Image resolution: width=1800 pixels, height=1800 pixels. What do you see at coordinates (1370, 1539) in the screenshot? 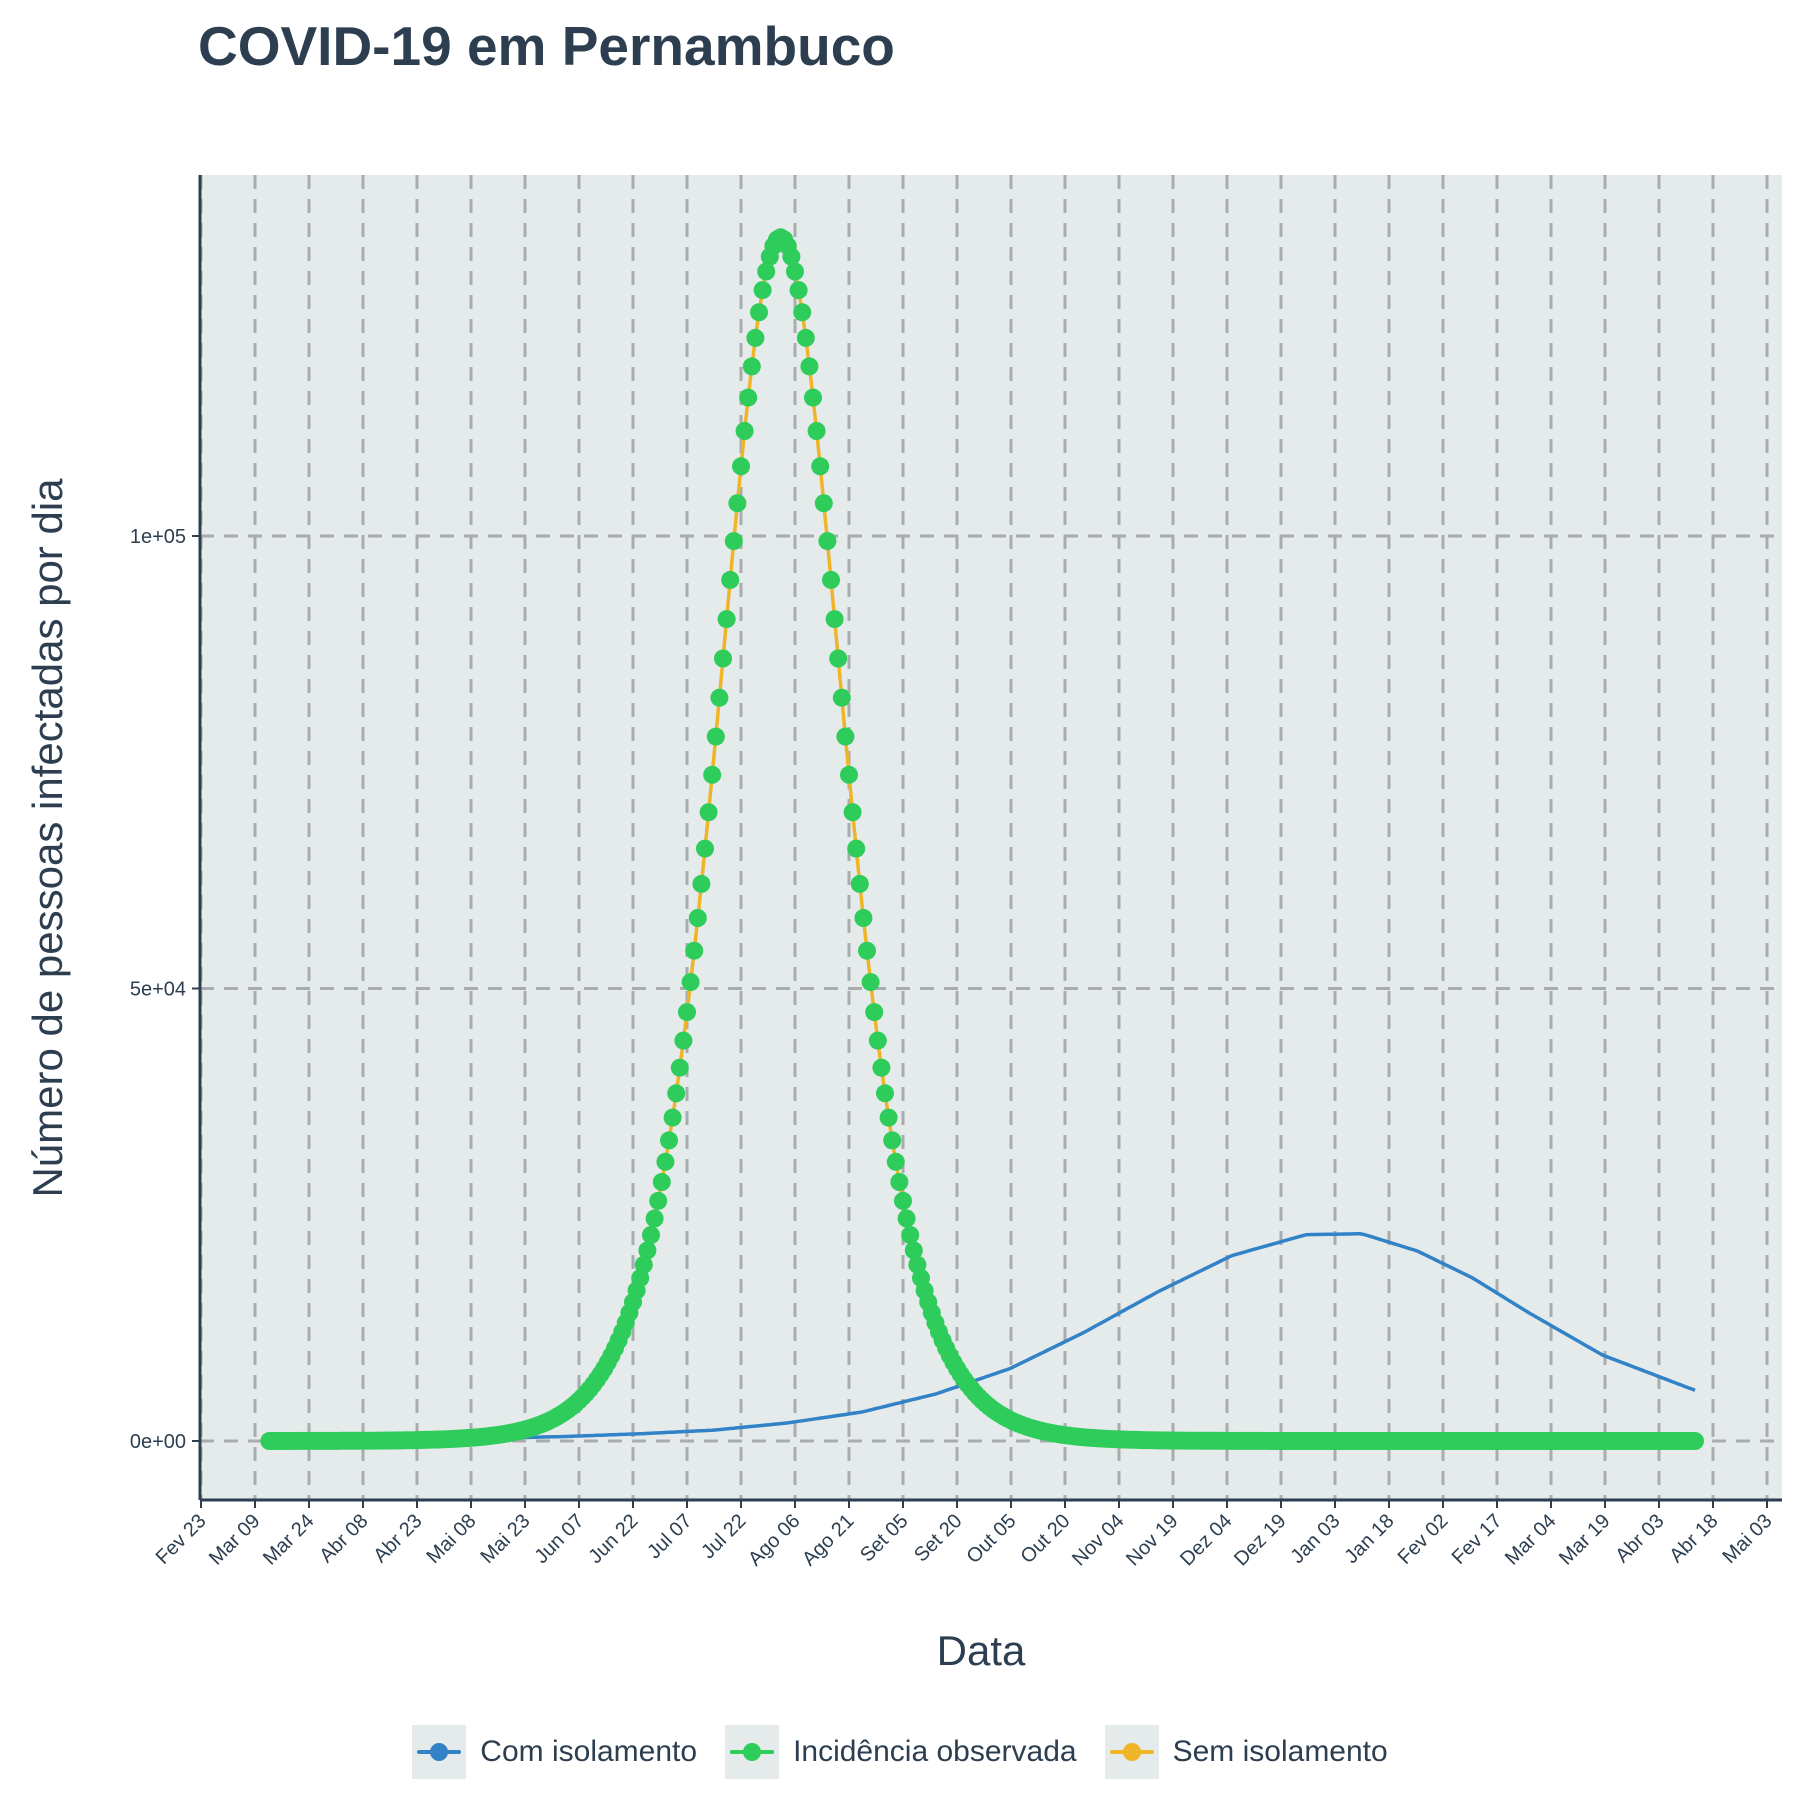
I see `x-tick-label: Jan 18` at bounding box center [1370, 1539].